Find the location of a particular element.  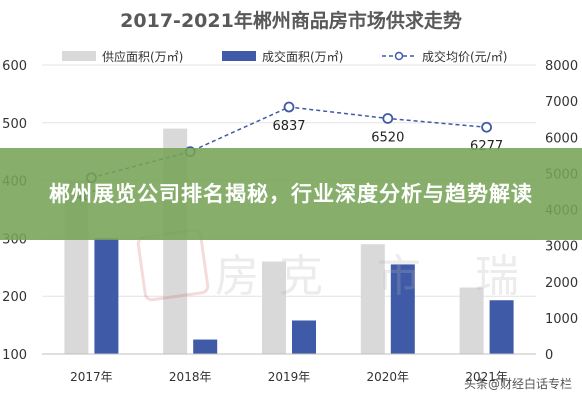

y-left-tick-label: 200 is located at coordinates (14, 297).